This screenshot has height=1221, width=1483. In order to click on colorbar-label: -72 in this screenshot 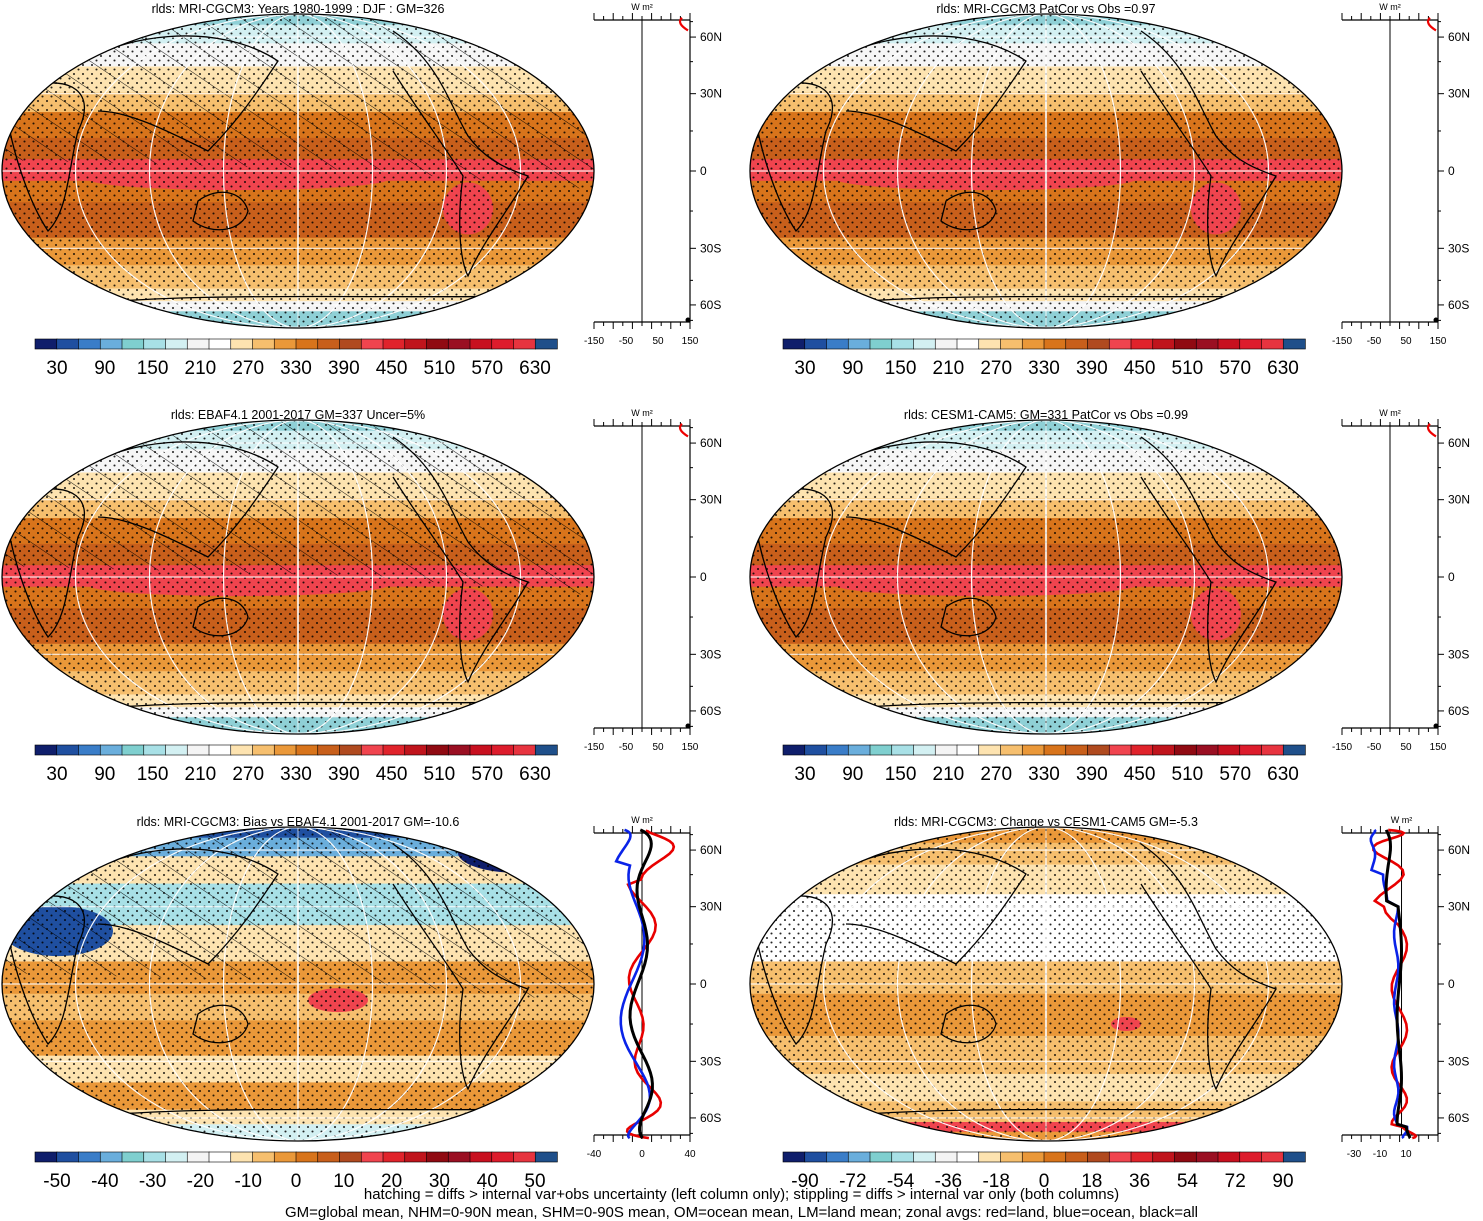, I will do `click(852, 1181)`.